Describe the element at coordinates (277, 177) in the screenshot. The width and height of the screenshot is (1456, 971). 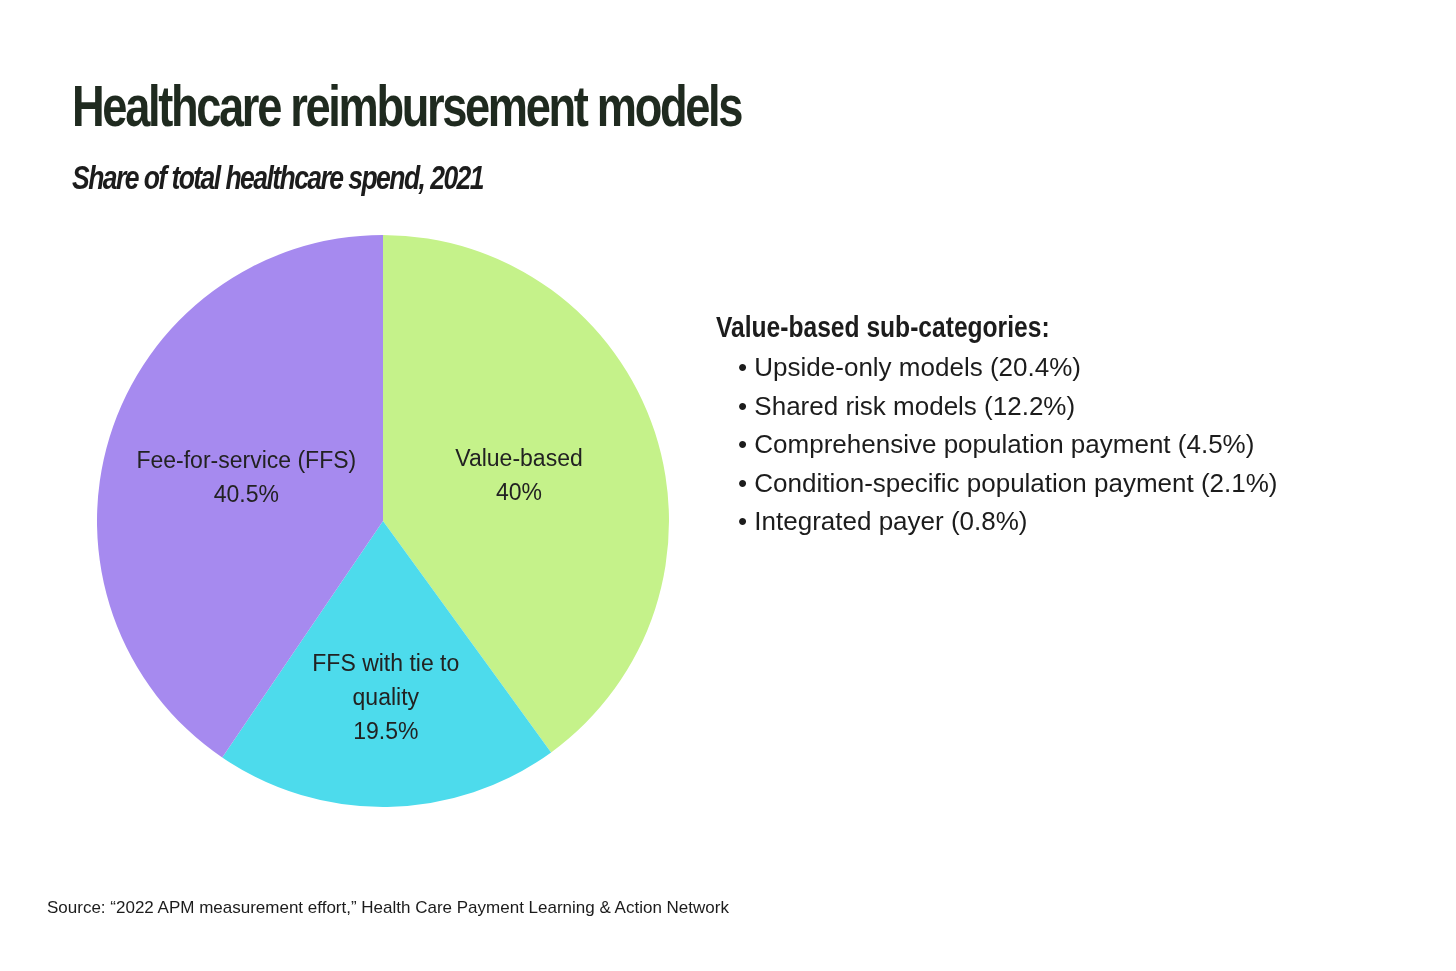
I see `chart-subtitle: Share of total healthcare spend, 2021` at that location.